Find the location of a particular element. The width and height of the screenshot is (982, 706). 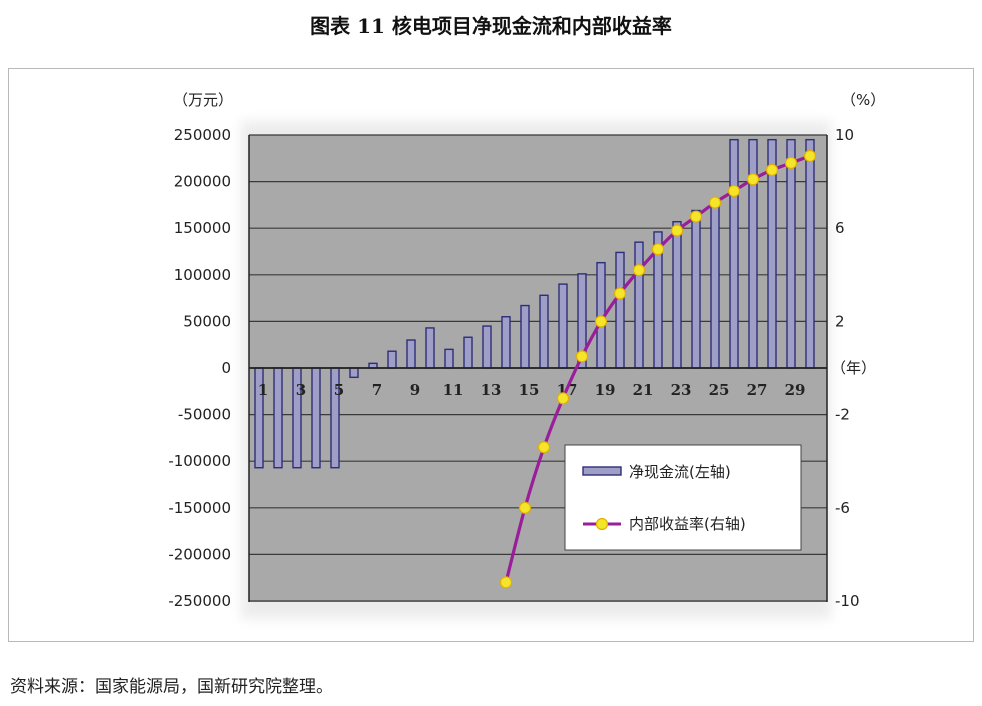

x-tick-label: 25 is located at coordinates (719, 390).